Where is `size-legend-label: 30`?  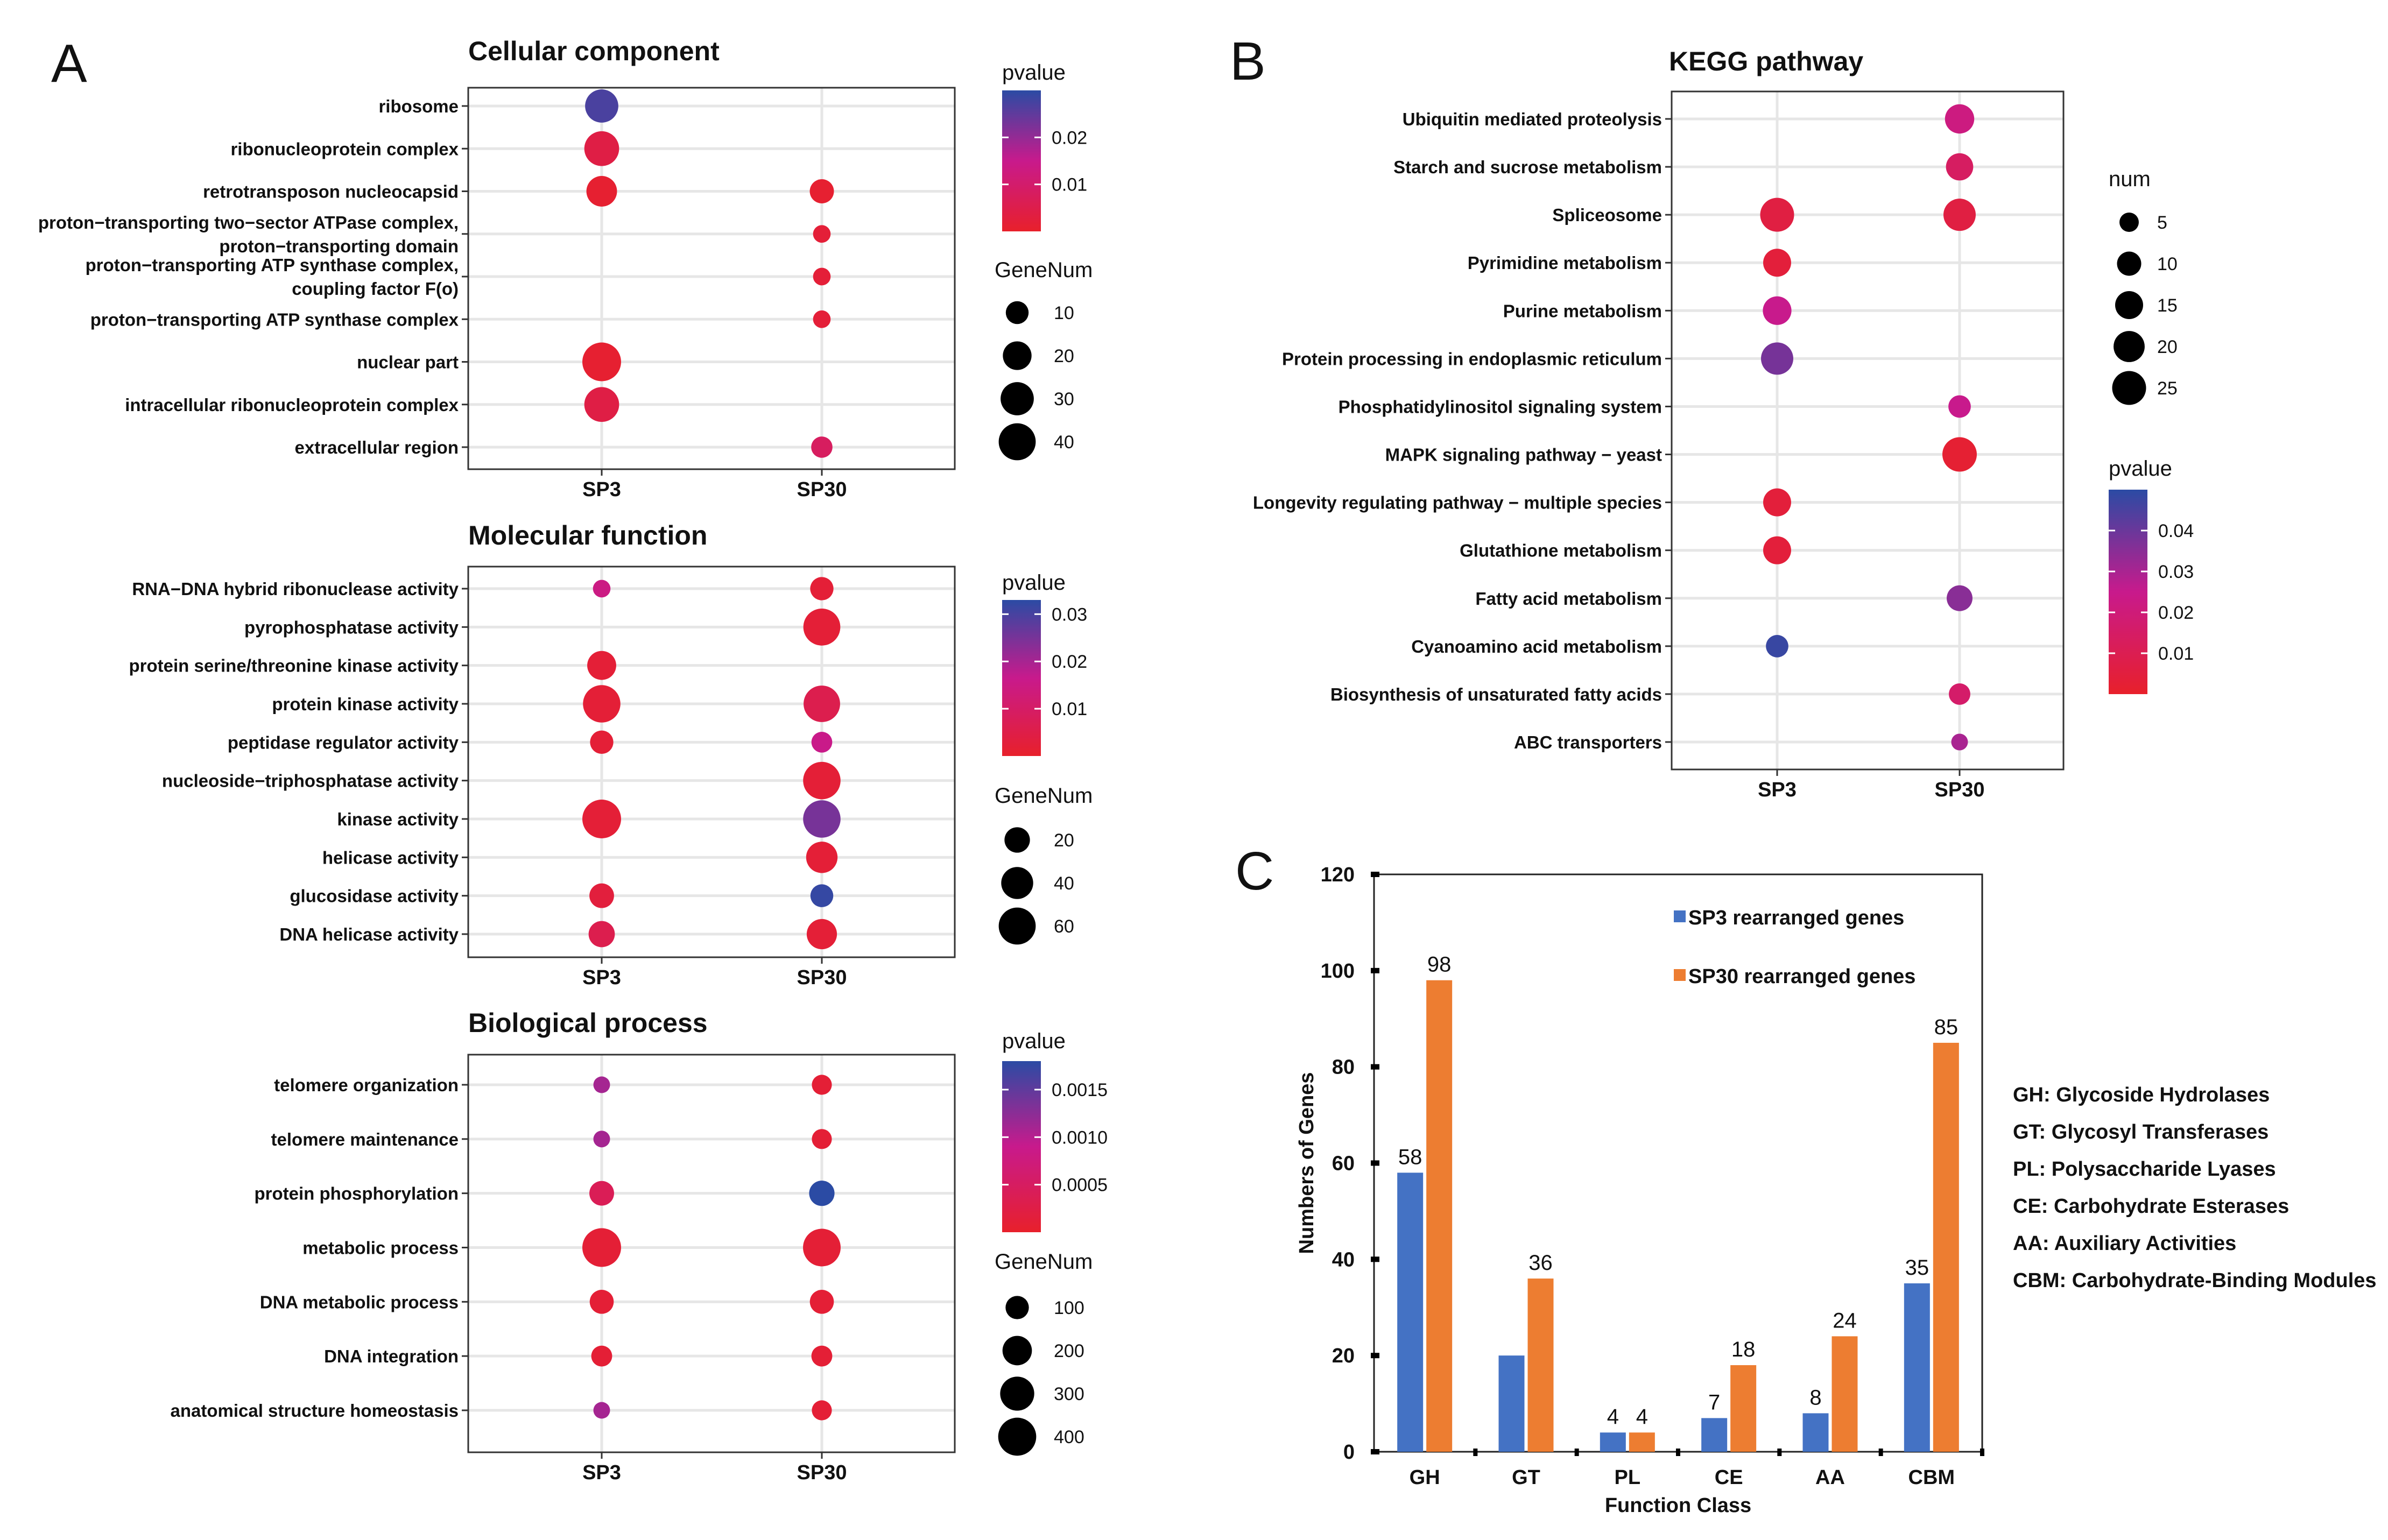
size-legend-label: 30 is located at coordinates (1064, 399).